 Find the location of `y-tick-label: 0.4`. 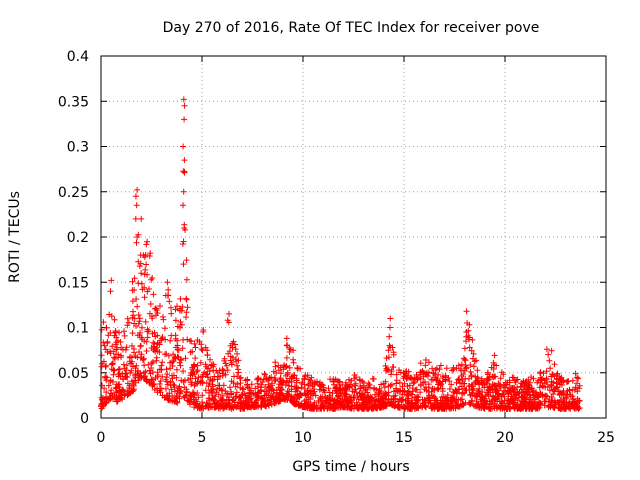

y-tick-label: 0.4 is located at coordinates (78, 57).